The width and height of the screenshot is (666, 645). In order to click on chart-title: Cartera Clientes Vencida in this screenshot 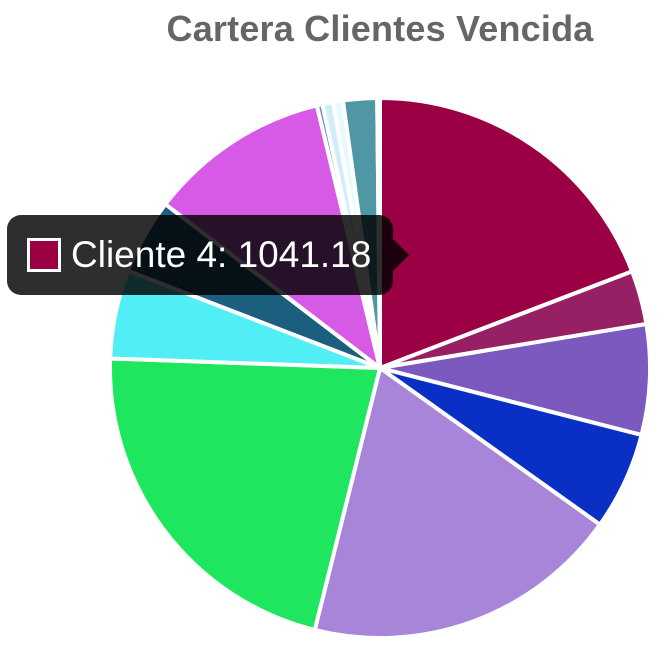, I will do `click(380, 28)`.